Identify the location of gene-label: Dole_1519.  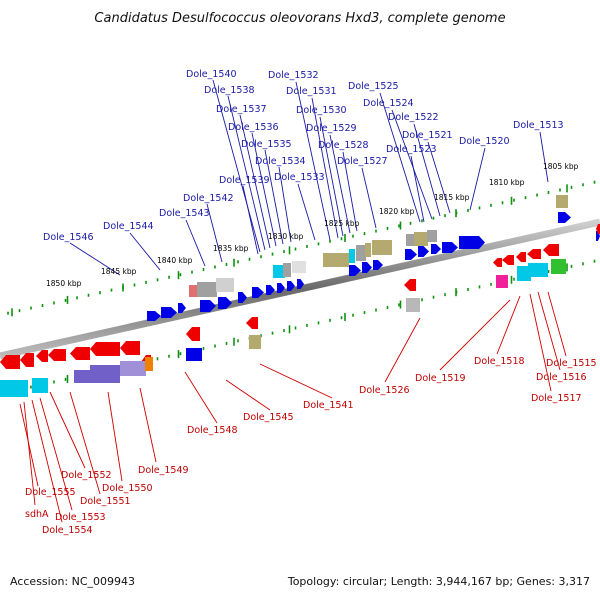
(440, 378).